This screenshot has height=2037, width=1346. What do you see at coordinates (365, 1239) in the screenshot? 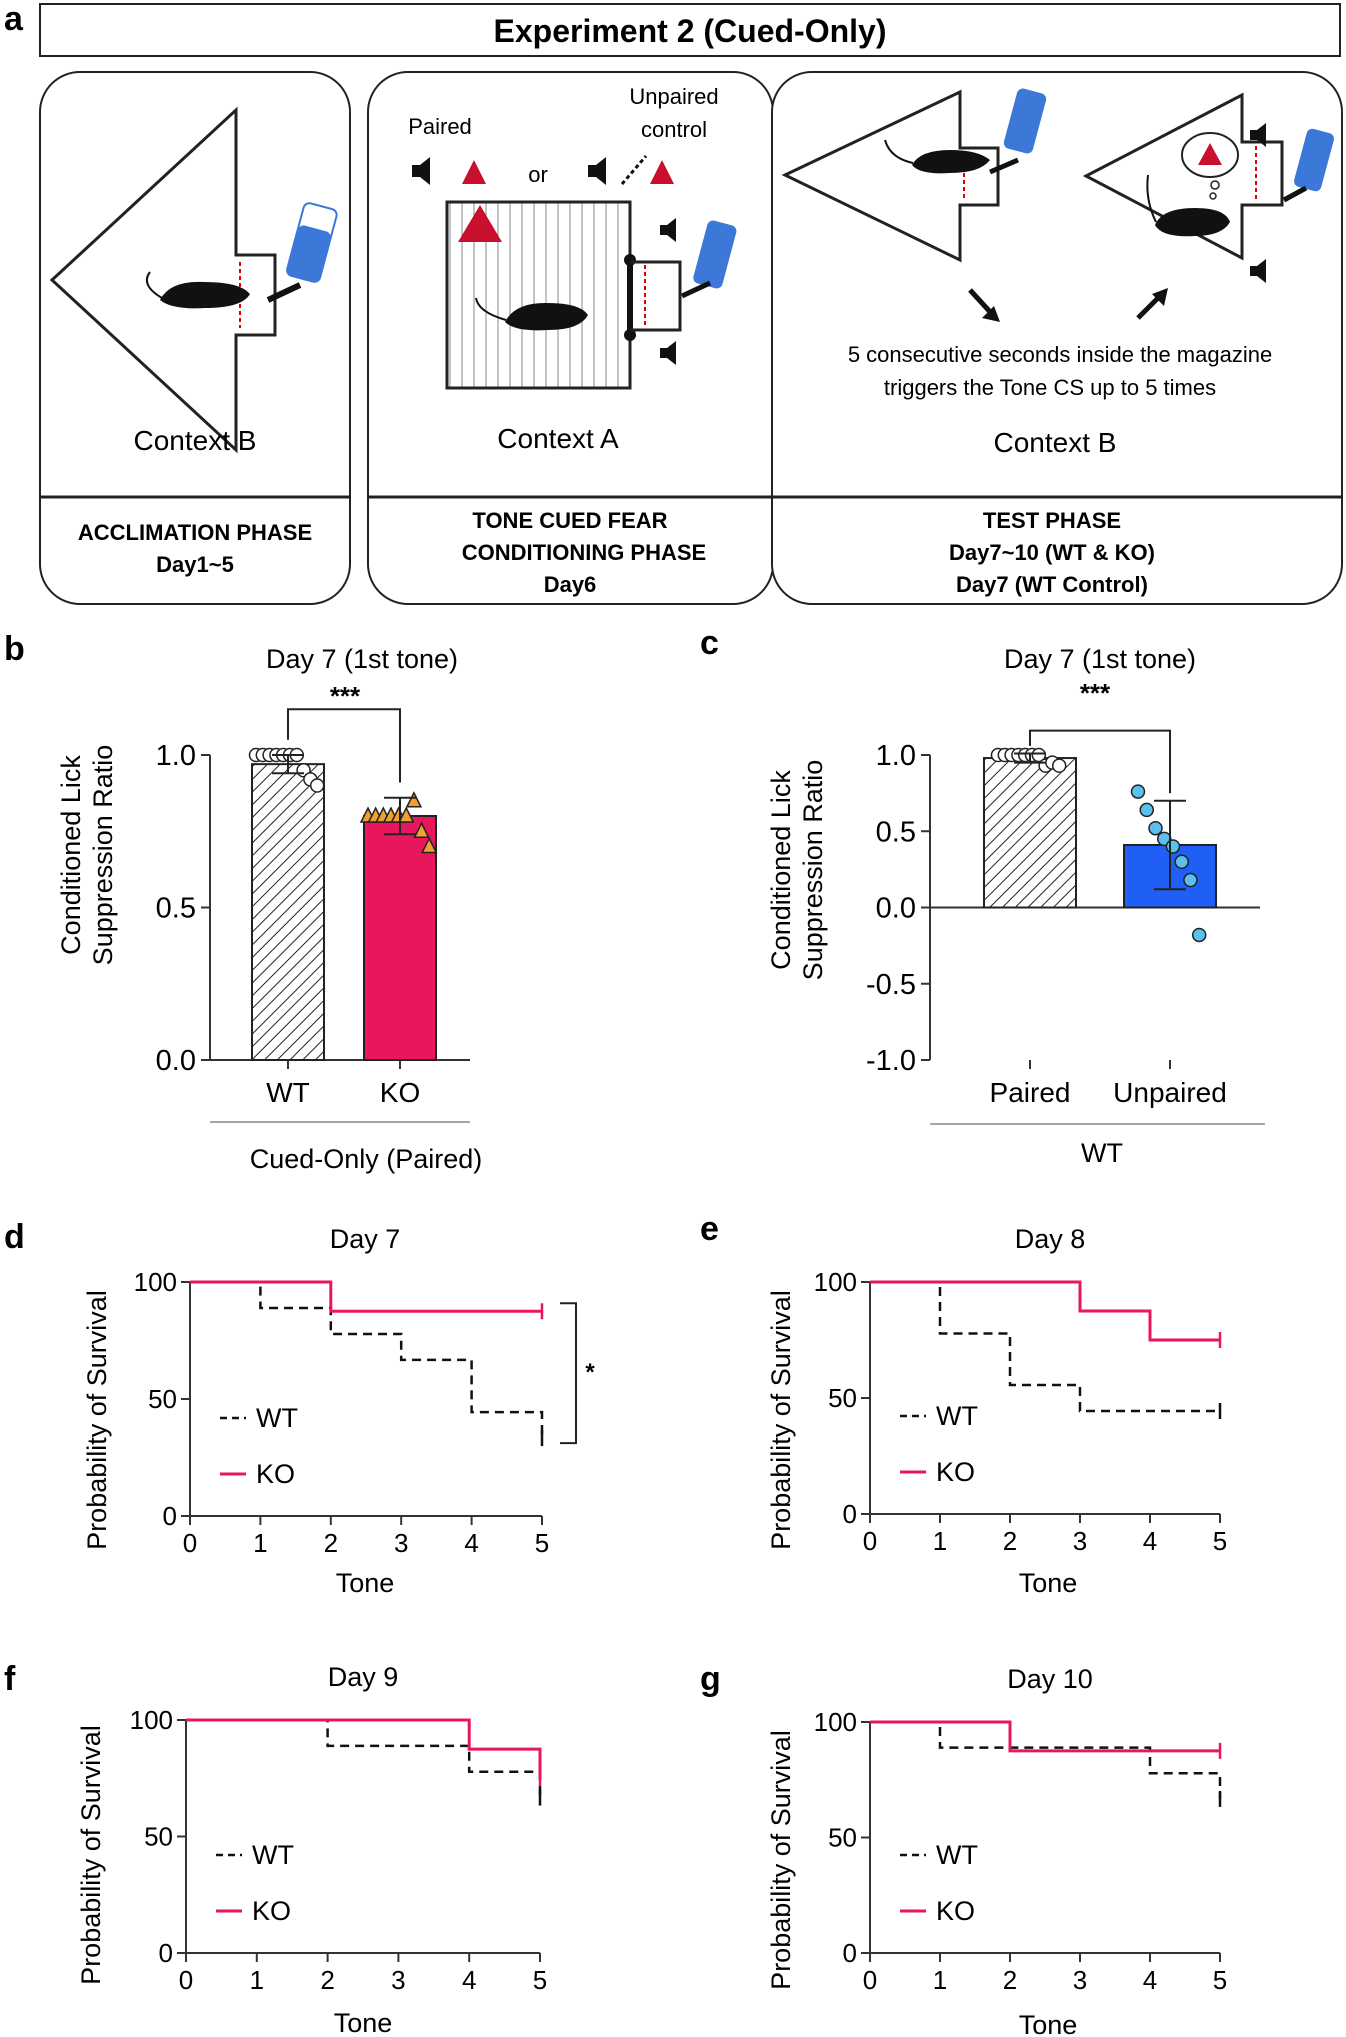
I see `chart-title: Day 7` at bounding box center [365, 1239].